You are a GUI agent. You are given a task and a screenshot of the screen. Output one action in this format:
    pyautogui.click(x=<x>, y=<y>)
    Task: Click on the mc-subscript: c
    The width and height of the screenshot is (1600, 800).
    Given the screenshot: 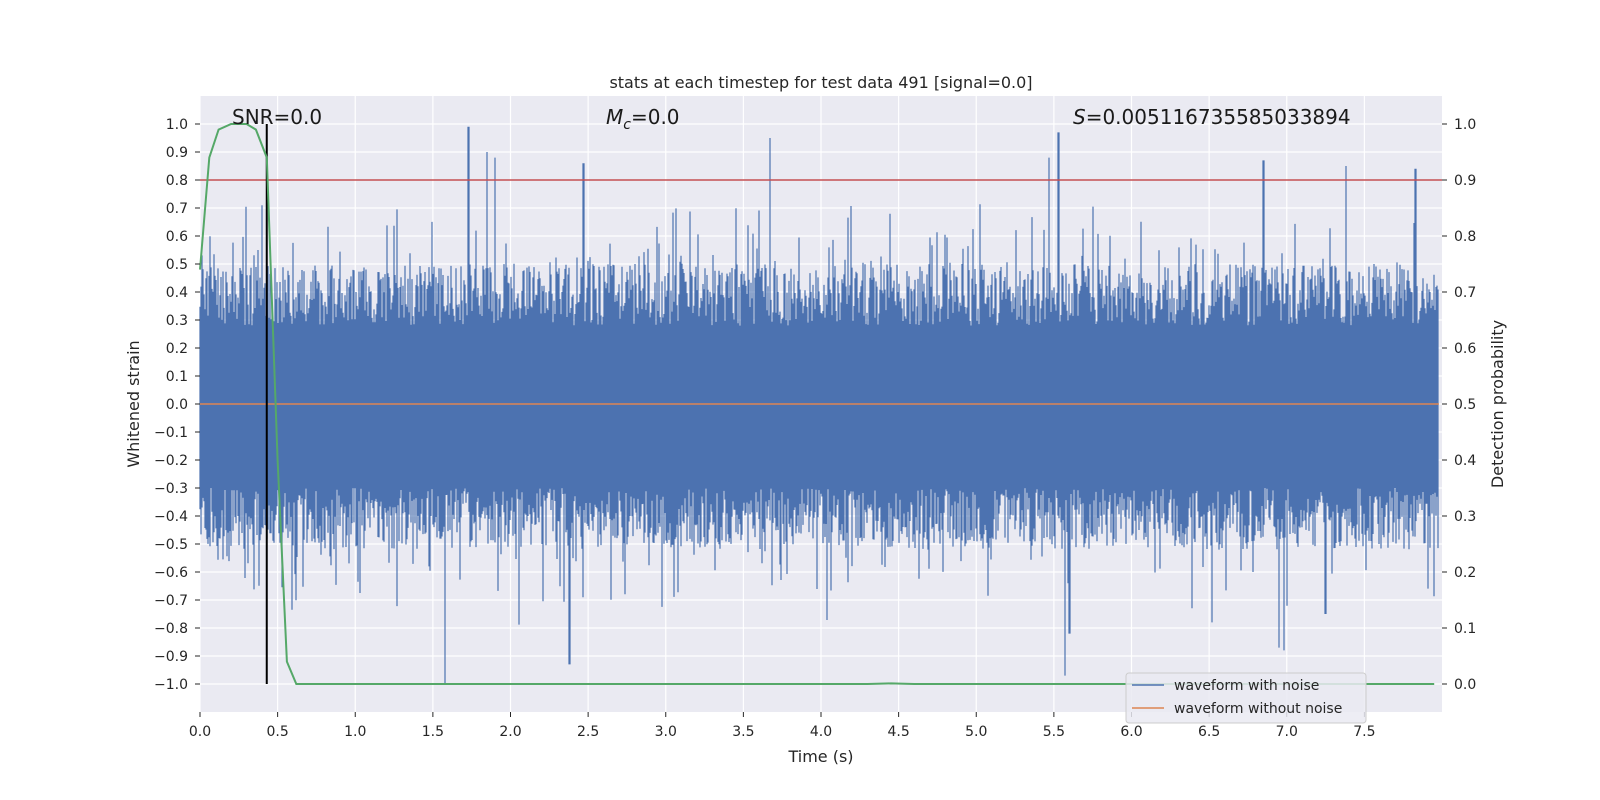 What is the action you would take?
    pyautogui.click(x=627, y=125)
    